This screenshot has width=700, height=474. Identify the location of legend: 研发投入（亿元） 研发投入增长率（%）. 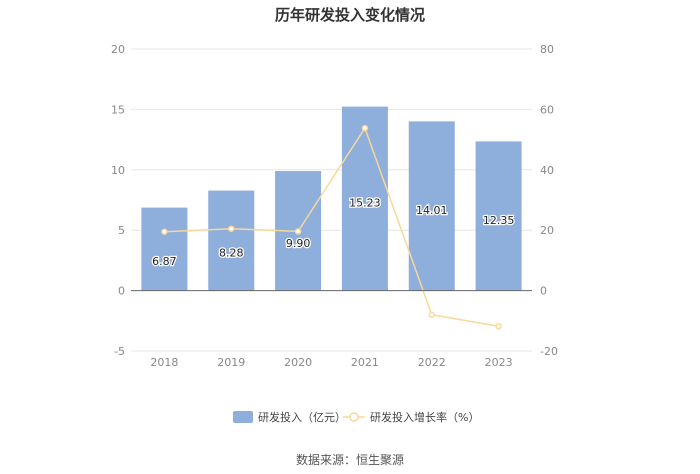
(356, 417).